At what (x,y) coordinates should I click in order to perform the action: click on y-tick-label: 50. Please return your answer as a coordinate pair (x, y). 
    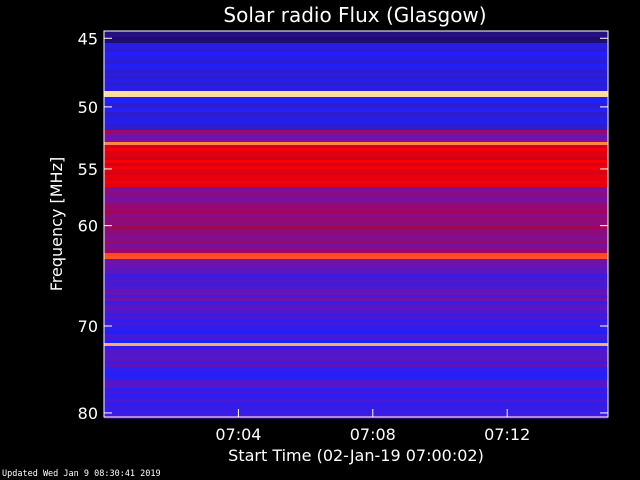
    Looking at the image, I should click on (88, 107).